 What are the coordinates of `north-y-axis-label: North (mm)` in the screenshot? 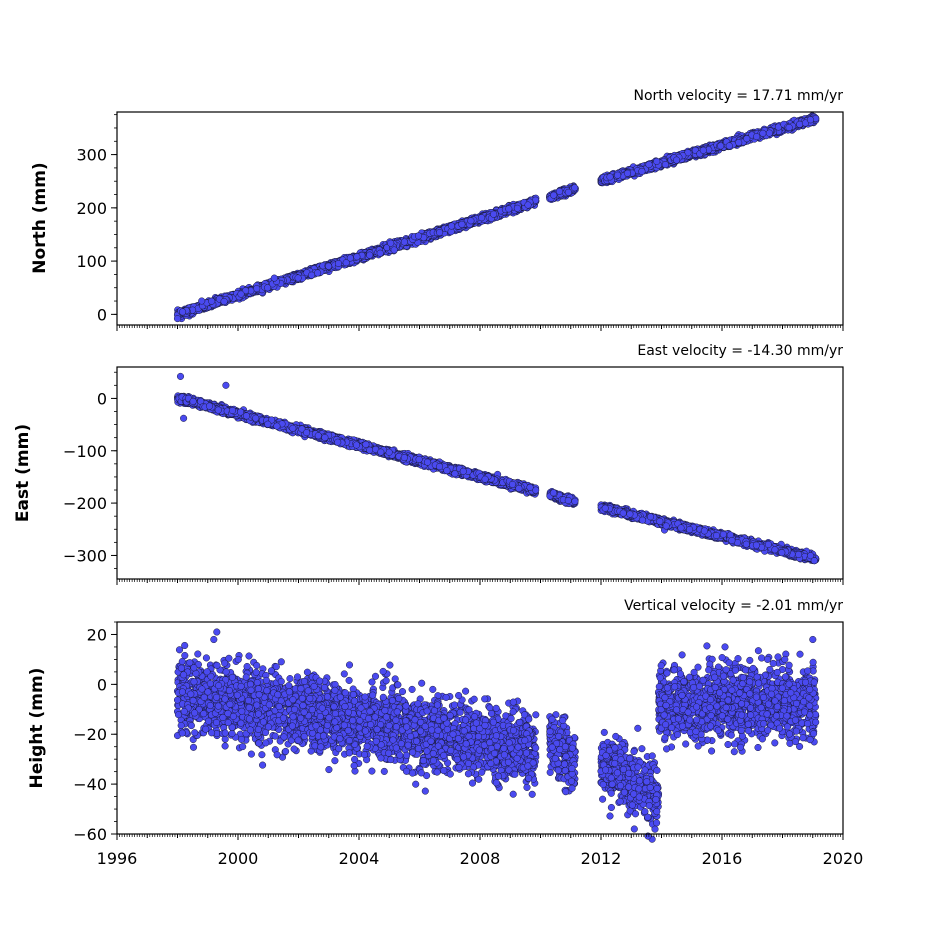 It's located at (40, 217).